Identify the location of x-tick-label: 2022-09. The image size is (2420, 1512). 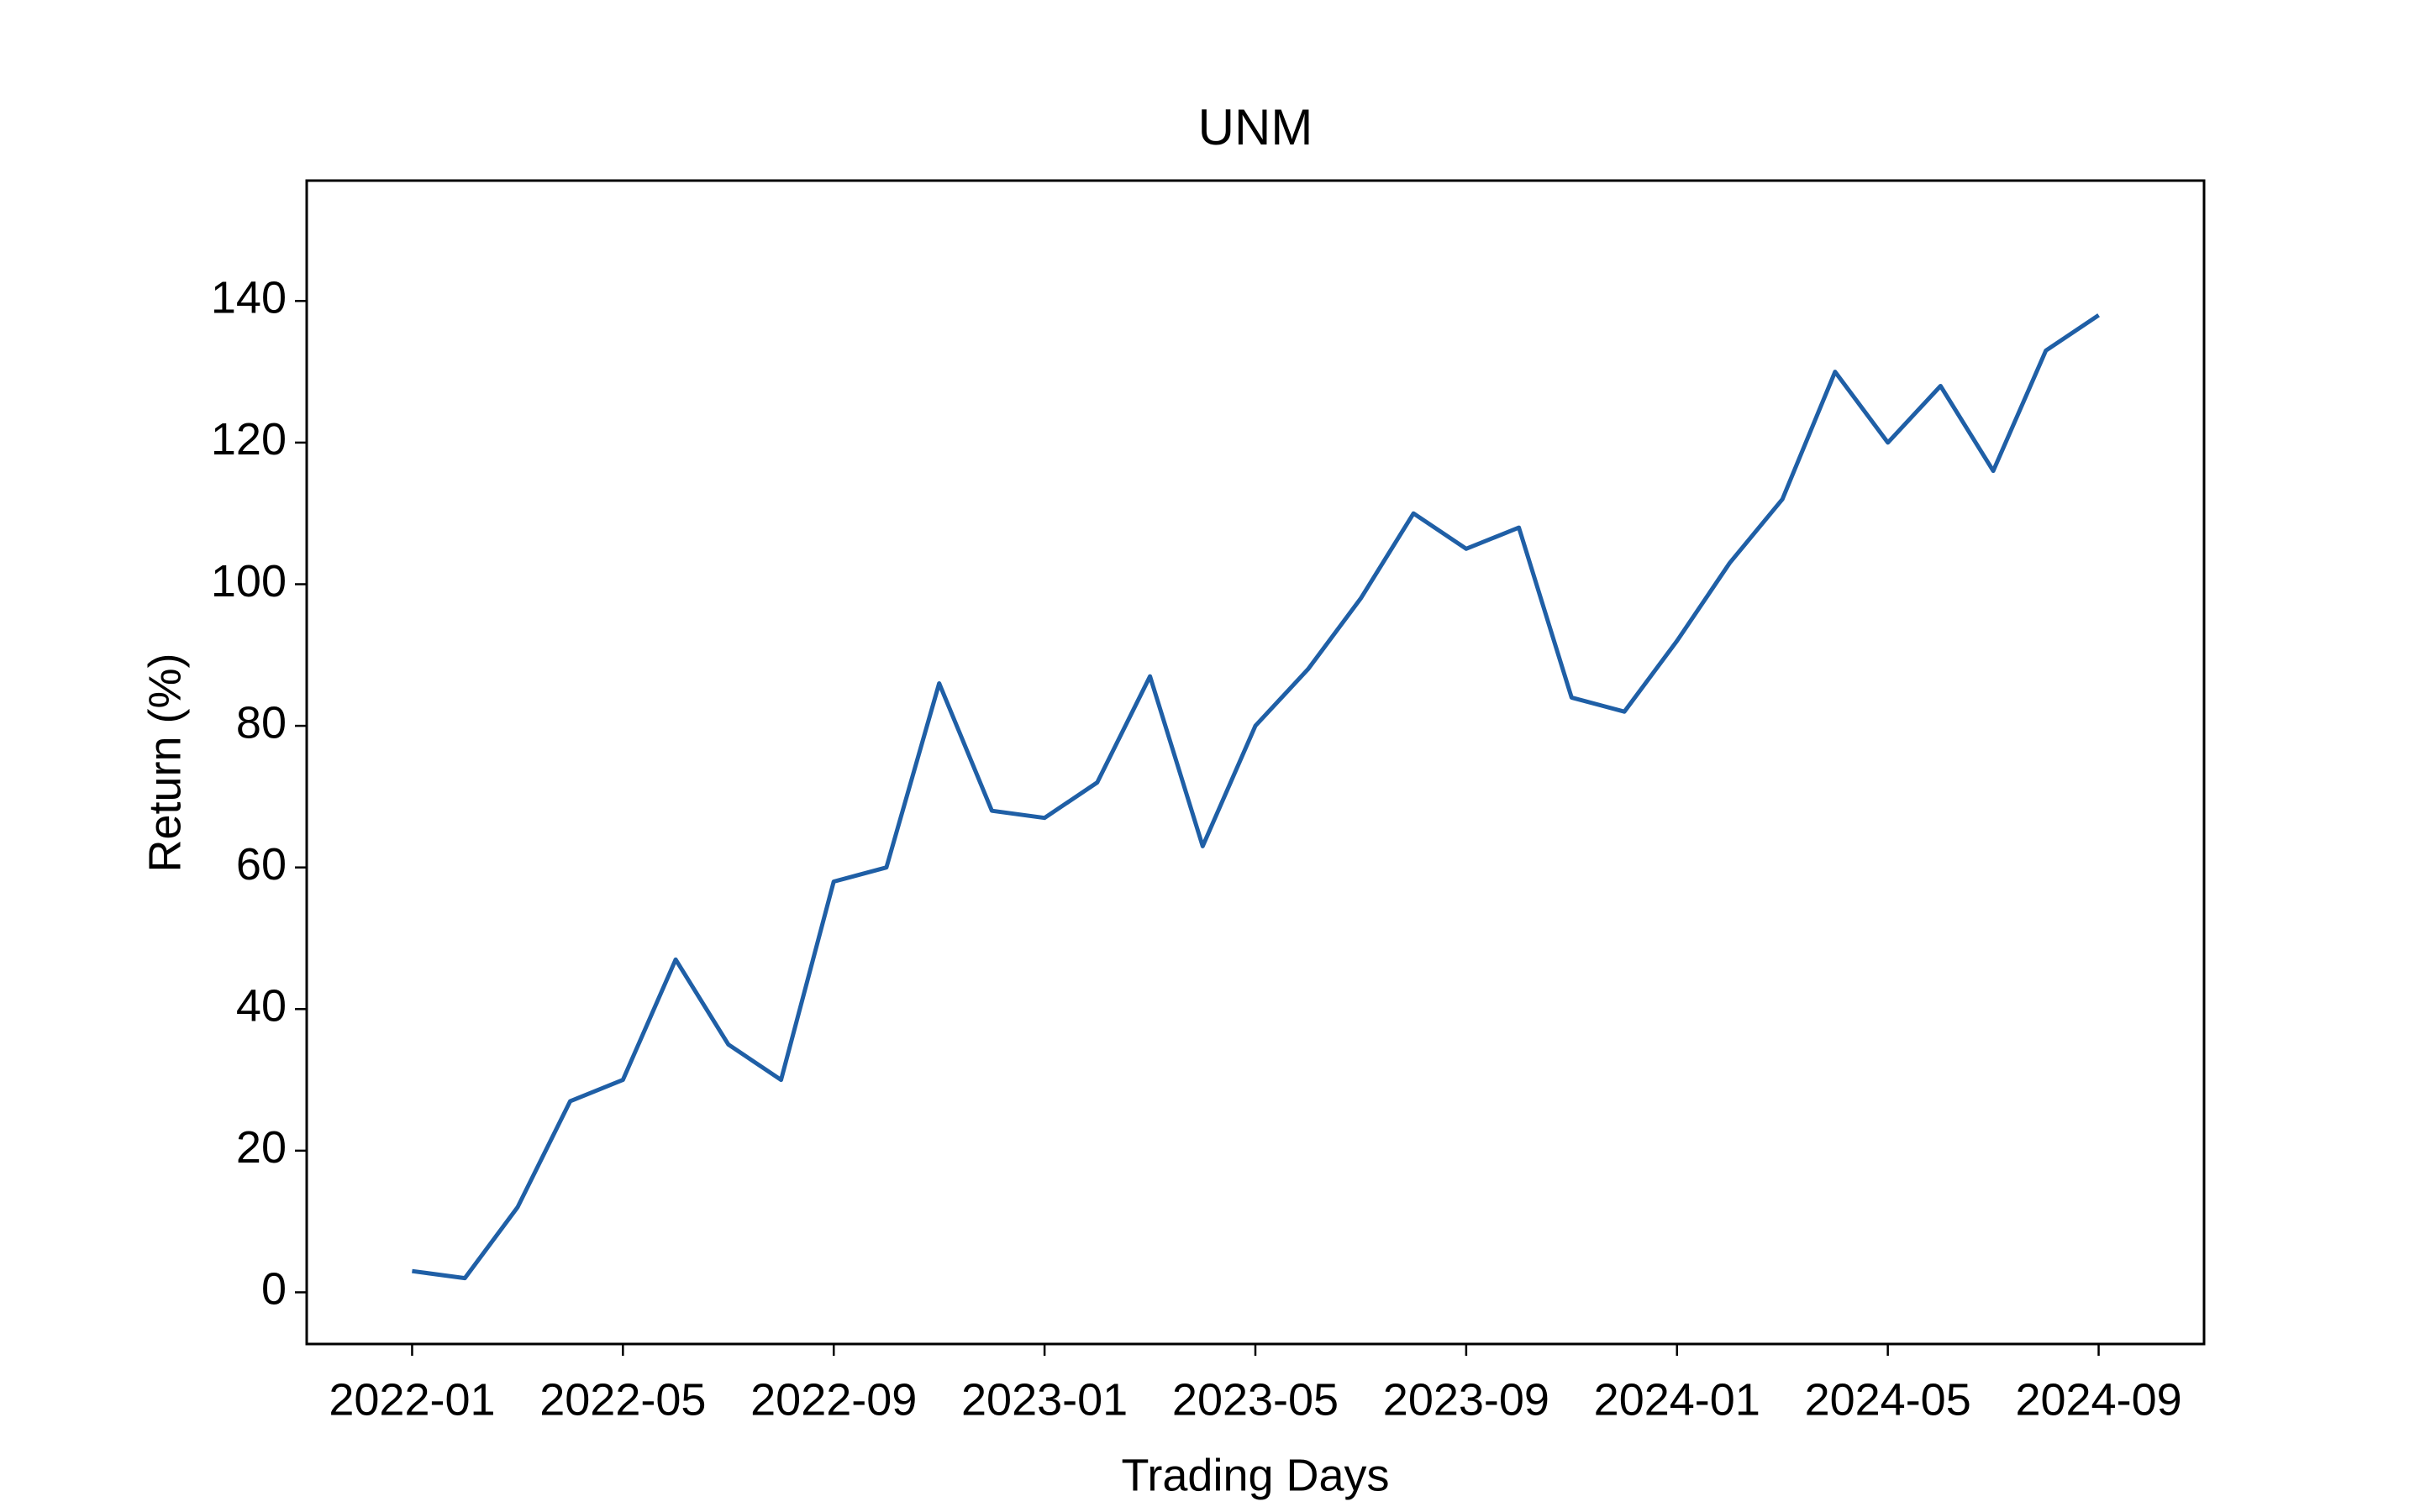
(833, 1399).